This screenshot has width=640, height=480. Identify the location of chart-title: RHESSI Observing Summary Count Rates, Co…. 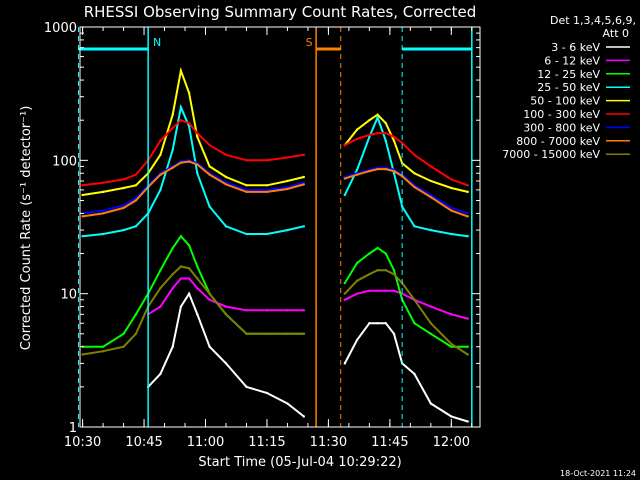
(280, 12).